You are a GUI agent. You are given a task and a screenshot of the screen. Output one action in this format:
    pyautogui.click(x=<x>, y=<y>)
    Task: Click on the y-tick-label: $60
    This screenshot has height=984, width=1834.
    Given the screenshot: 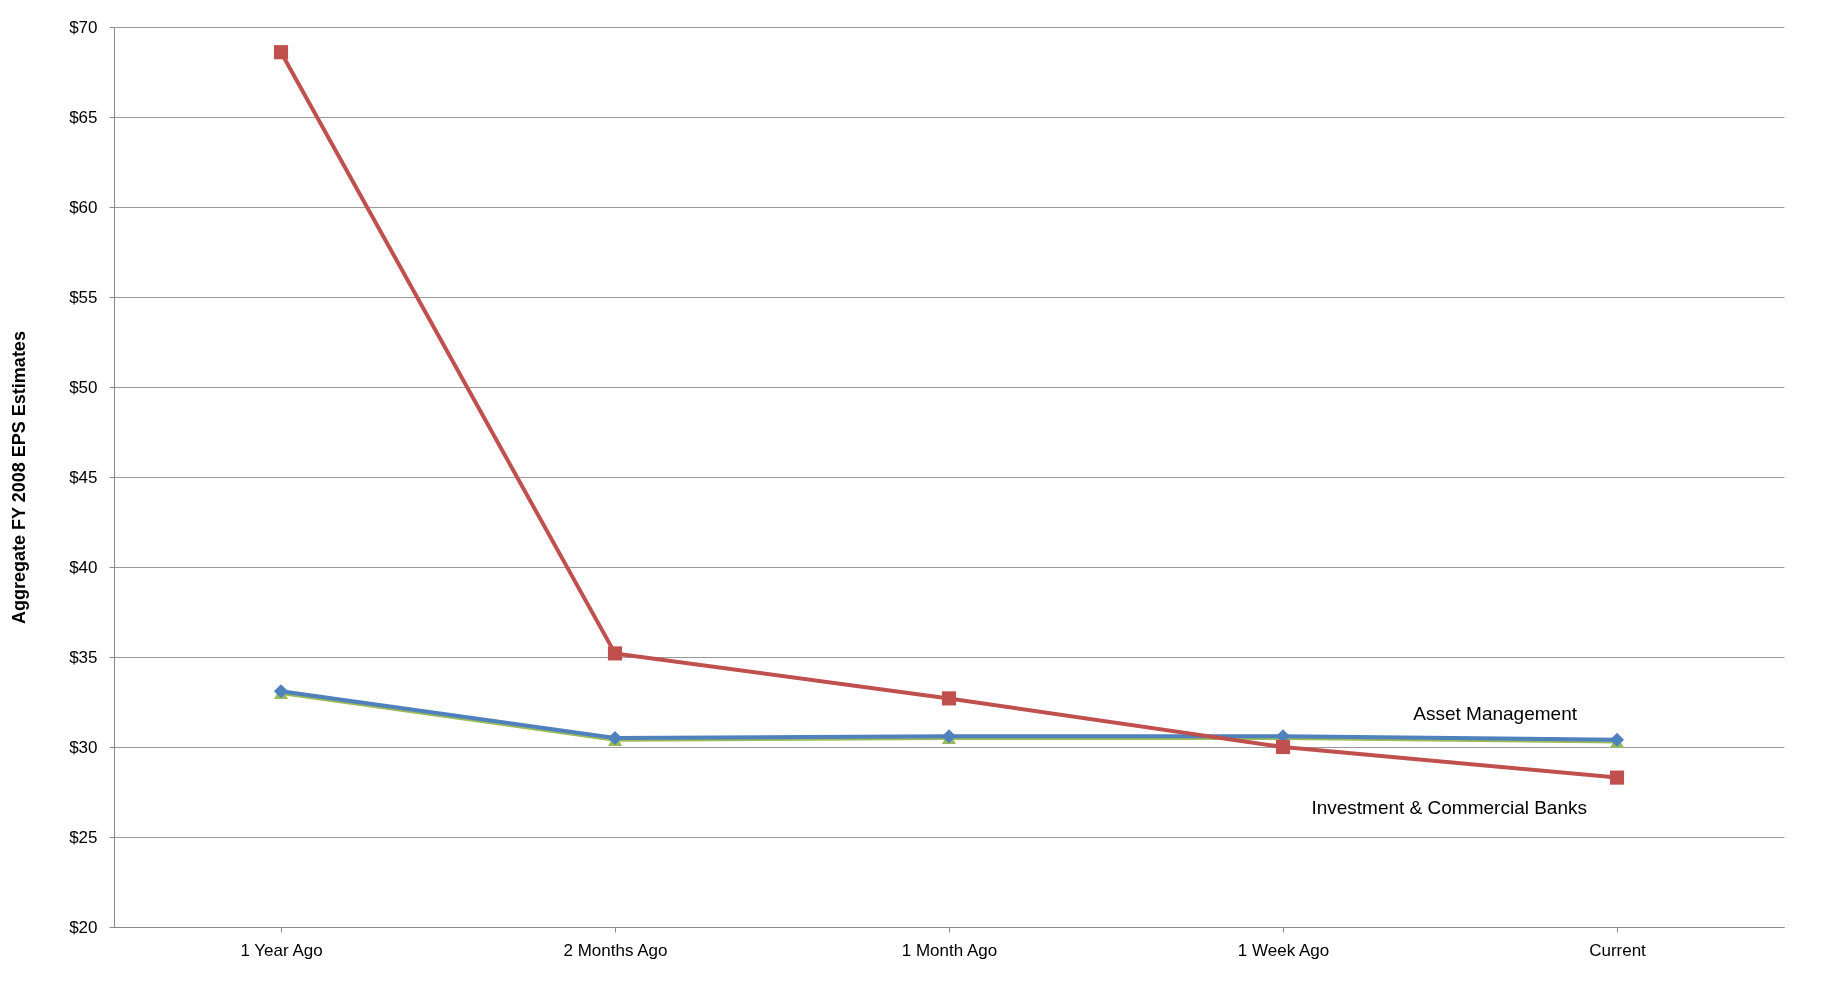 What is the action you would take?
    pyautogui.click(x=83, y=207)
    